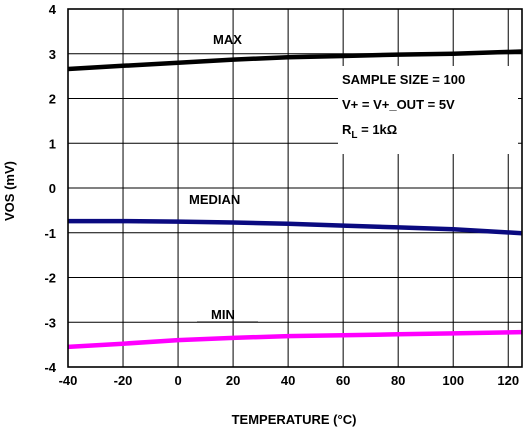 This screenshot has height=433, width=523. What do you see at coordinates (233, 380) in the screenshot?
I see `x-tick-label: 20` at bounding box center [233, 380].